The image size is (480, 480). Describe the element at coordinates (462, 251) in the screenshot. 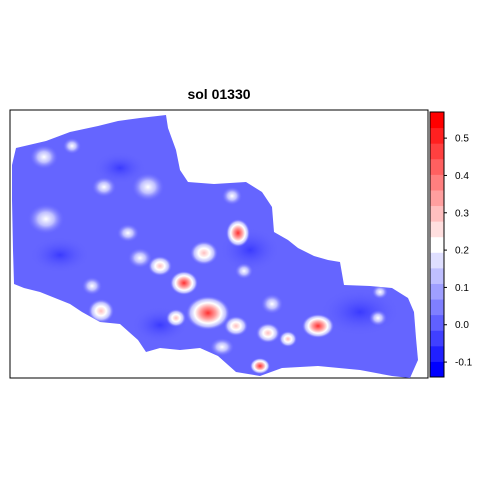

I see `colorbar-tick-label: 0.2` at that location.